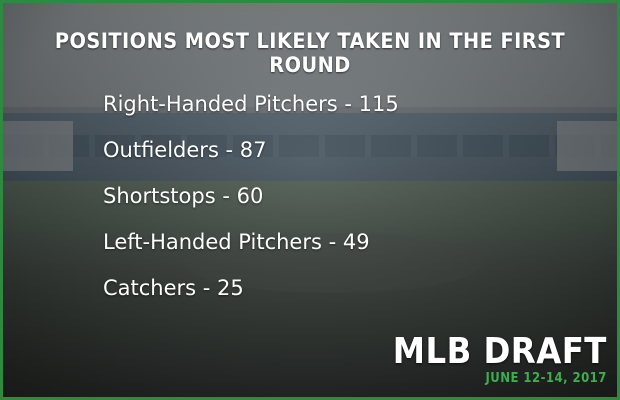  I want to click on position-item-outfielders: Outfielders - 87, so click(185, 150).